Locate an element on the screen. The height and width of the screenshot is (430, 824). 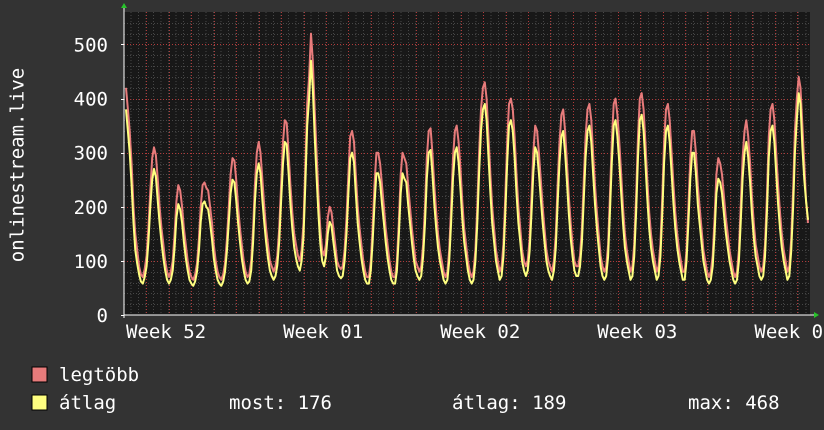
x-tick-label: Week 0 is located at coordinates (788, 332).